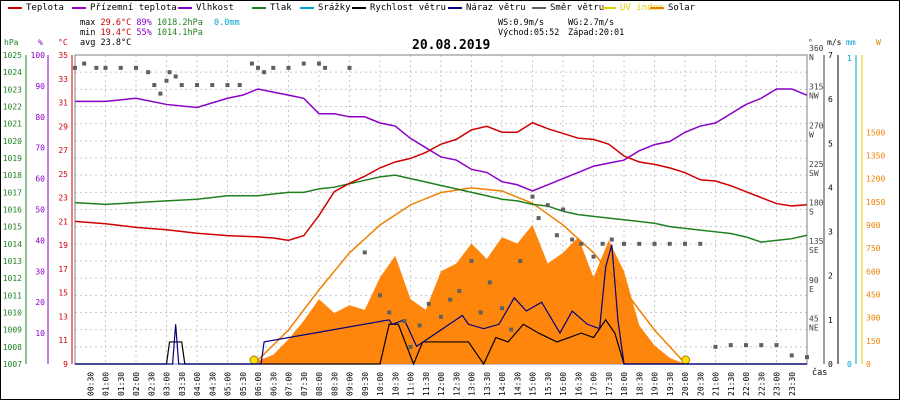 The width and height of the screenshot is (900, 400). I want to click on unit-pct: %, so click(40, 42).